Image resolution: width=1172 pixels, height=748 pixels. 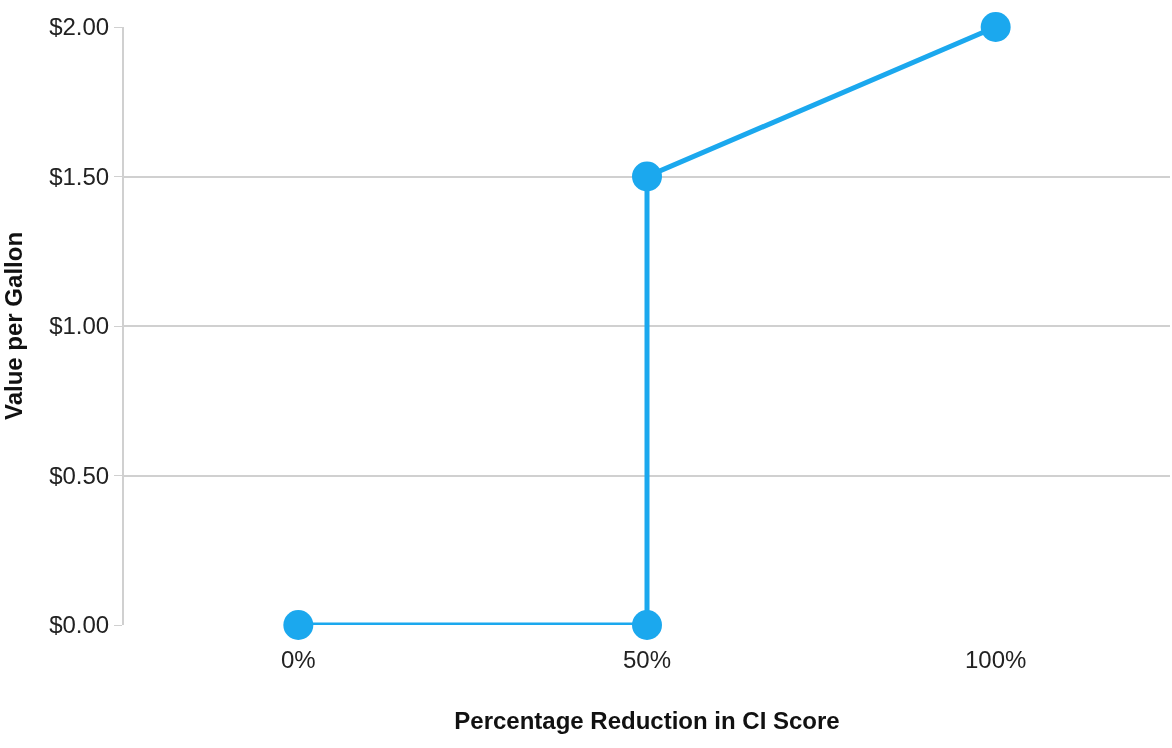 I want to click on y-tick-label: $1.50, so click(x=79, y=176).